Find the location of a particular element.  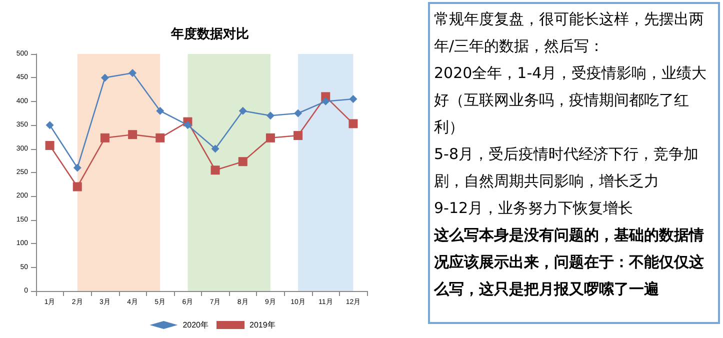

legend-label: 2019年 is located at coordinates (263, 325).